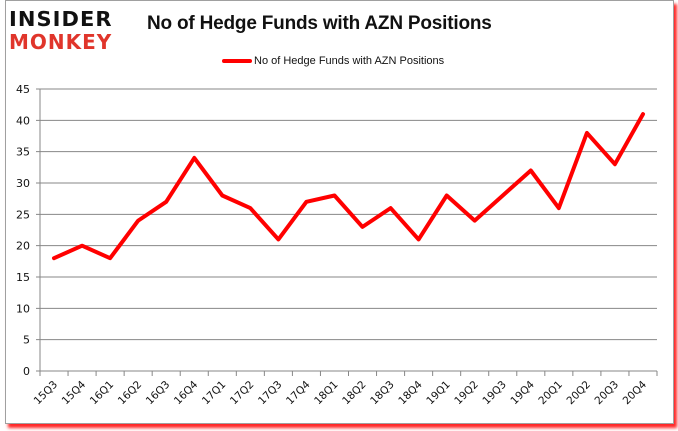 This screenshot has height=431, width=678. I want to click on x-tick-label: 16Q3, so click(158, 393).